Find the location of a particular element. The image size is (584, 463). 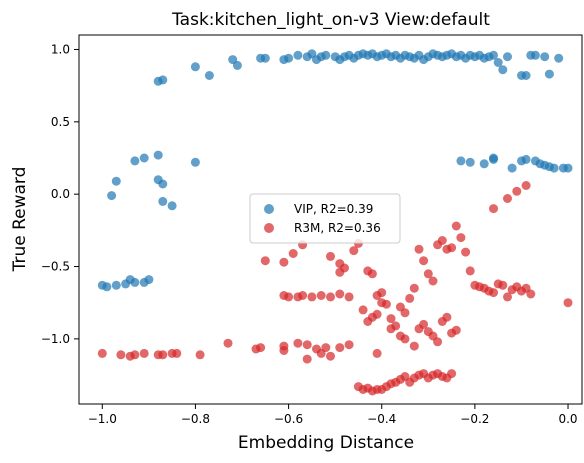

x-tick-label: −1.0 is located at coordinates (102, 419).